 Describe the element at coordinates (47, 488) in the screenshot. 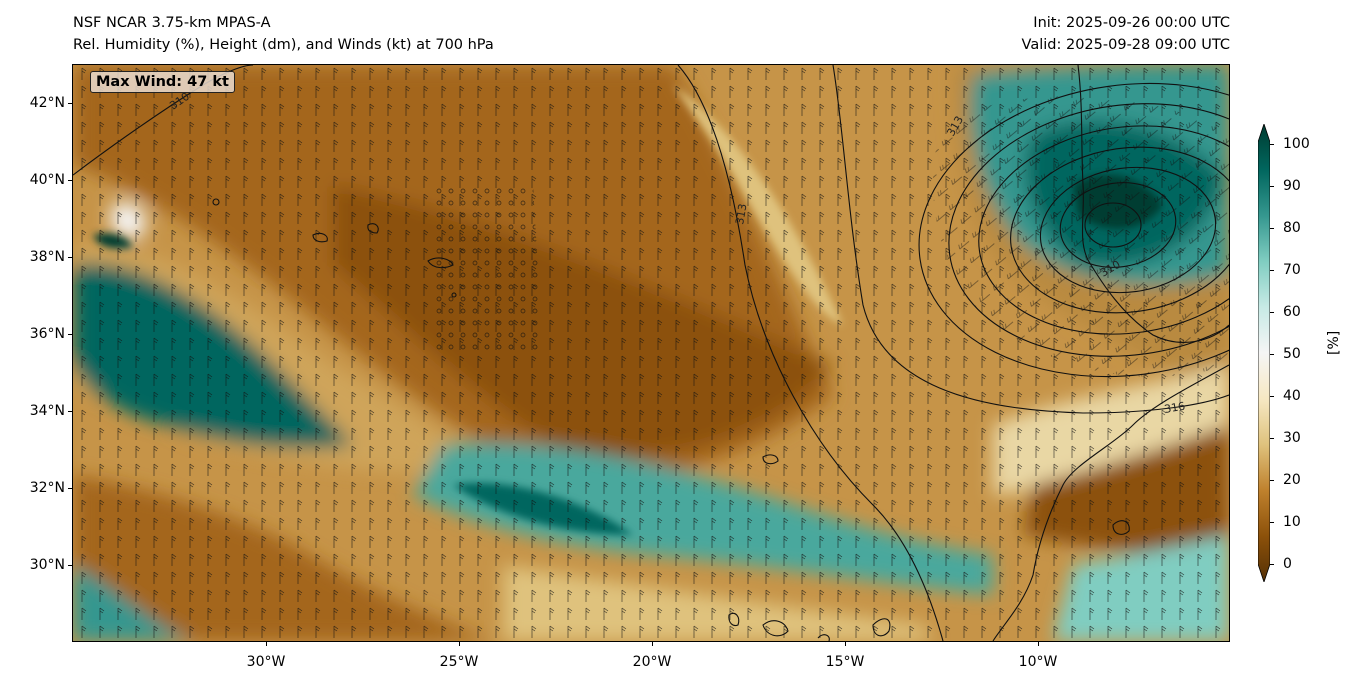

I see `lat-label: 32°N` at that location.